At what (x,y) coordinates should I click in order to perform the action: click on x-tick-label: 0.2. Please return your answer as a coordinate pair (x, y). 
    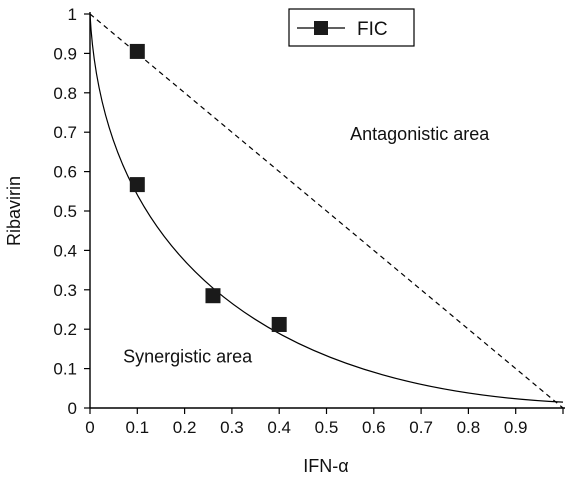
    Looking at the image, I should click on (185, 427).